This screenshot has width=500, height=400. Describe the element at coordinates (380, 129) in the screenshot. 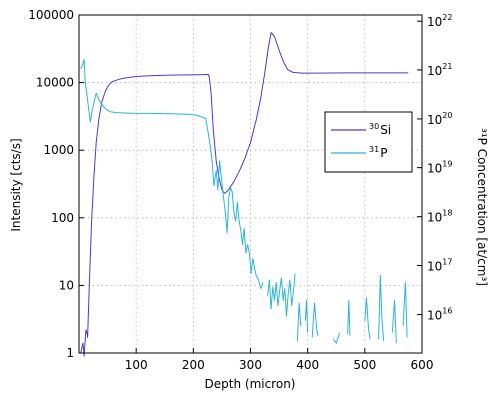

I see `legend-label-si: 30Si` at that location.